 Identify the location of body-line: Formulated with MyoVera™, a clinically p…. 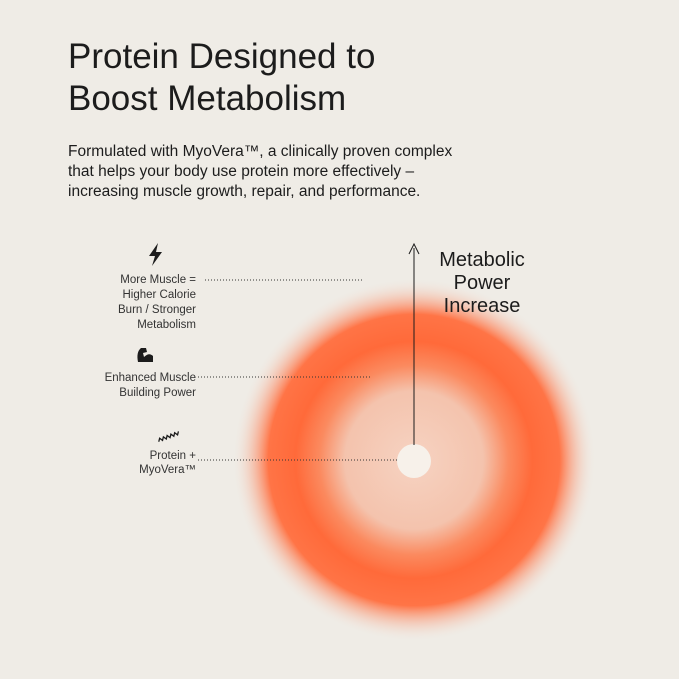
(260, 151).